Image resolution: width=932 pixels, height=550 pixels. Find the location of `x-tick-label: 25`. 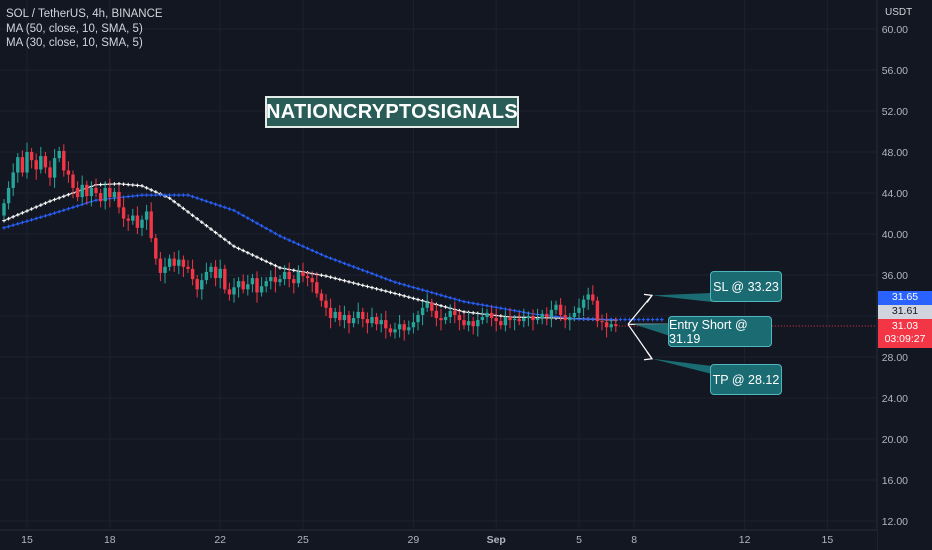

x-tick-label: 25 is located at coordinates (303, 540).